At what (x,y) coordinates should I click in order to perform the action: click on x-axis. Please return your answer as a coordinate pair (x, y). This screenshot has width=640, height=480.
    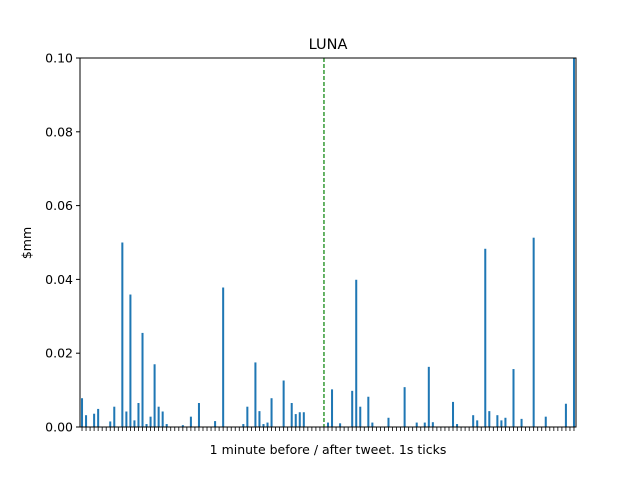
    Looking at the image, I should click on (328, 429).